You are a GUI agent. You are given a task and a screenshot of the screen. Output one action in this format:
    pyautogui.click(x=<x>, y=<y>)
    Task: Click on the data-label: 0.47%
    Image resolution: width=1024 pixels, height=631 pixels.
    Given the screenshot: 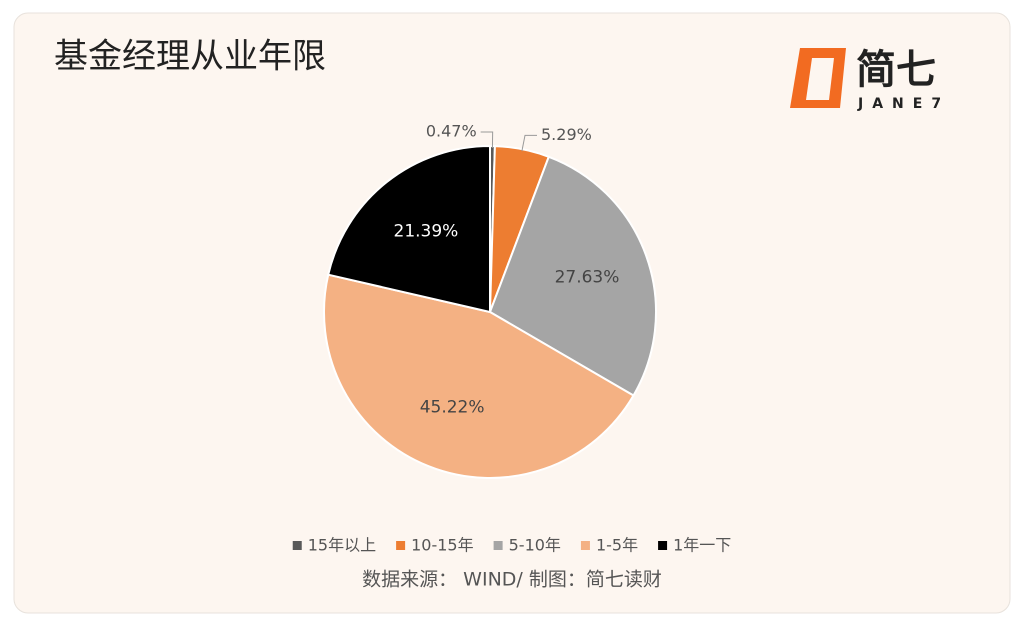 What is the action you would take?
    pyautogui.click(x=451, y=131)
    